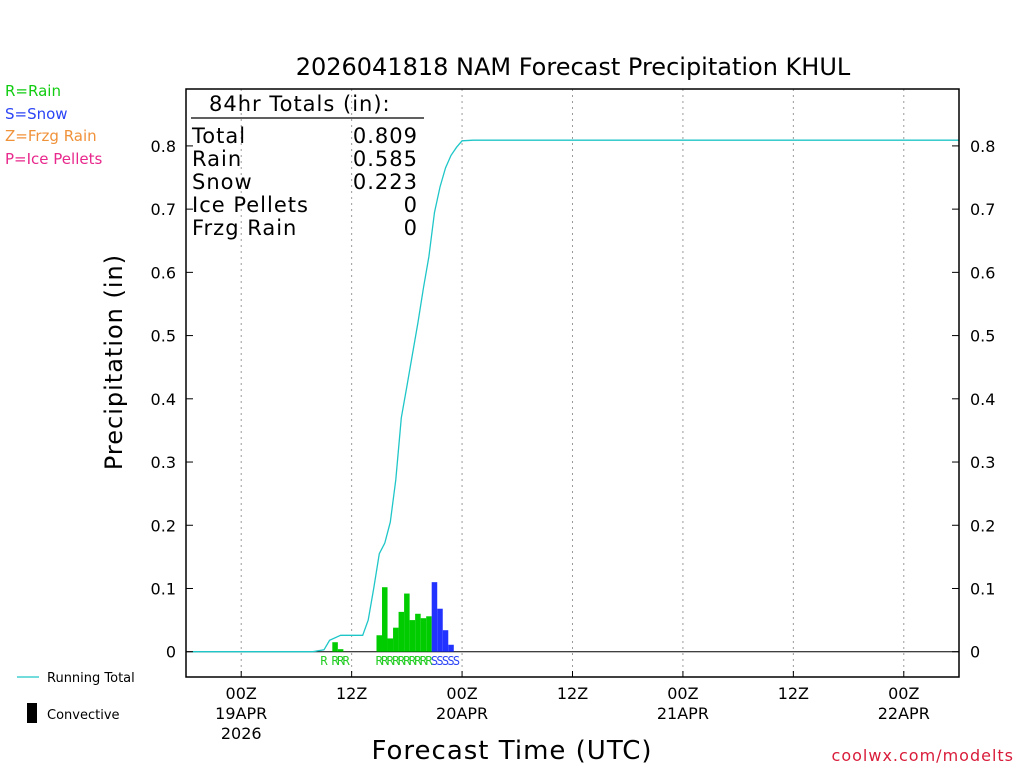  I want to click on y-tick-label-left: 0.4, so click(163, 399).